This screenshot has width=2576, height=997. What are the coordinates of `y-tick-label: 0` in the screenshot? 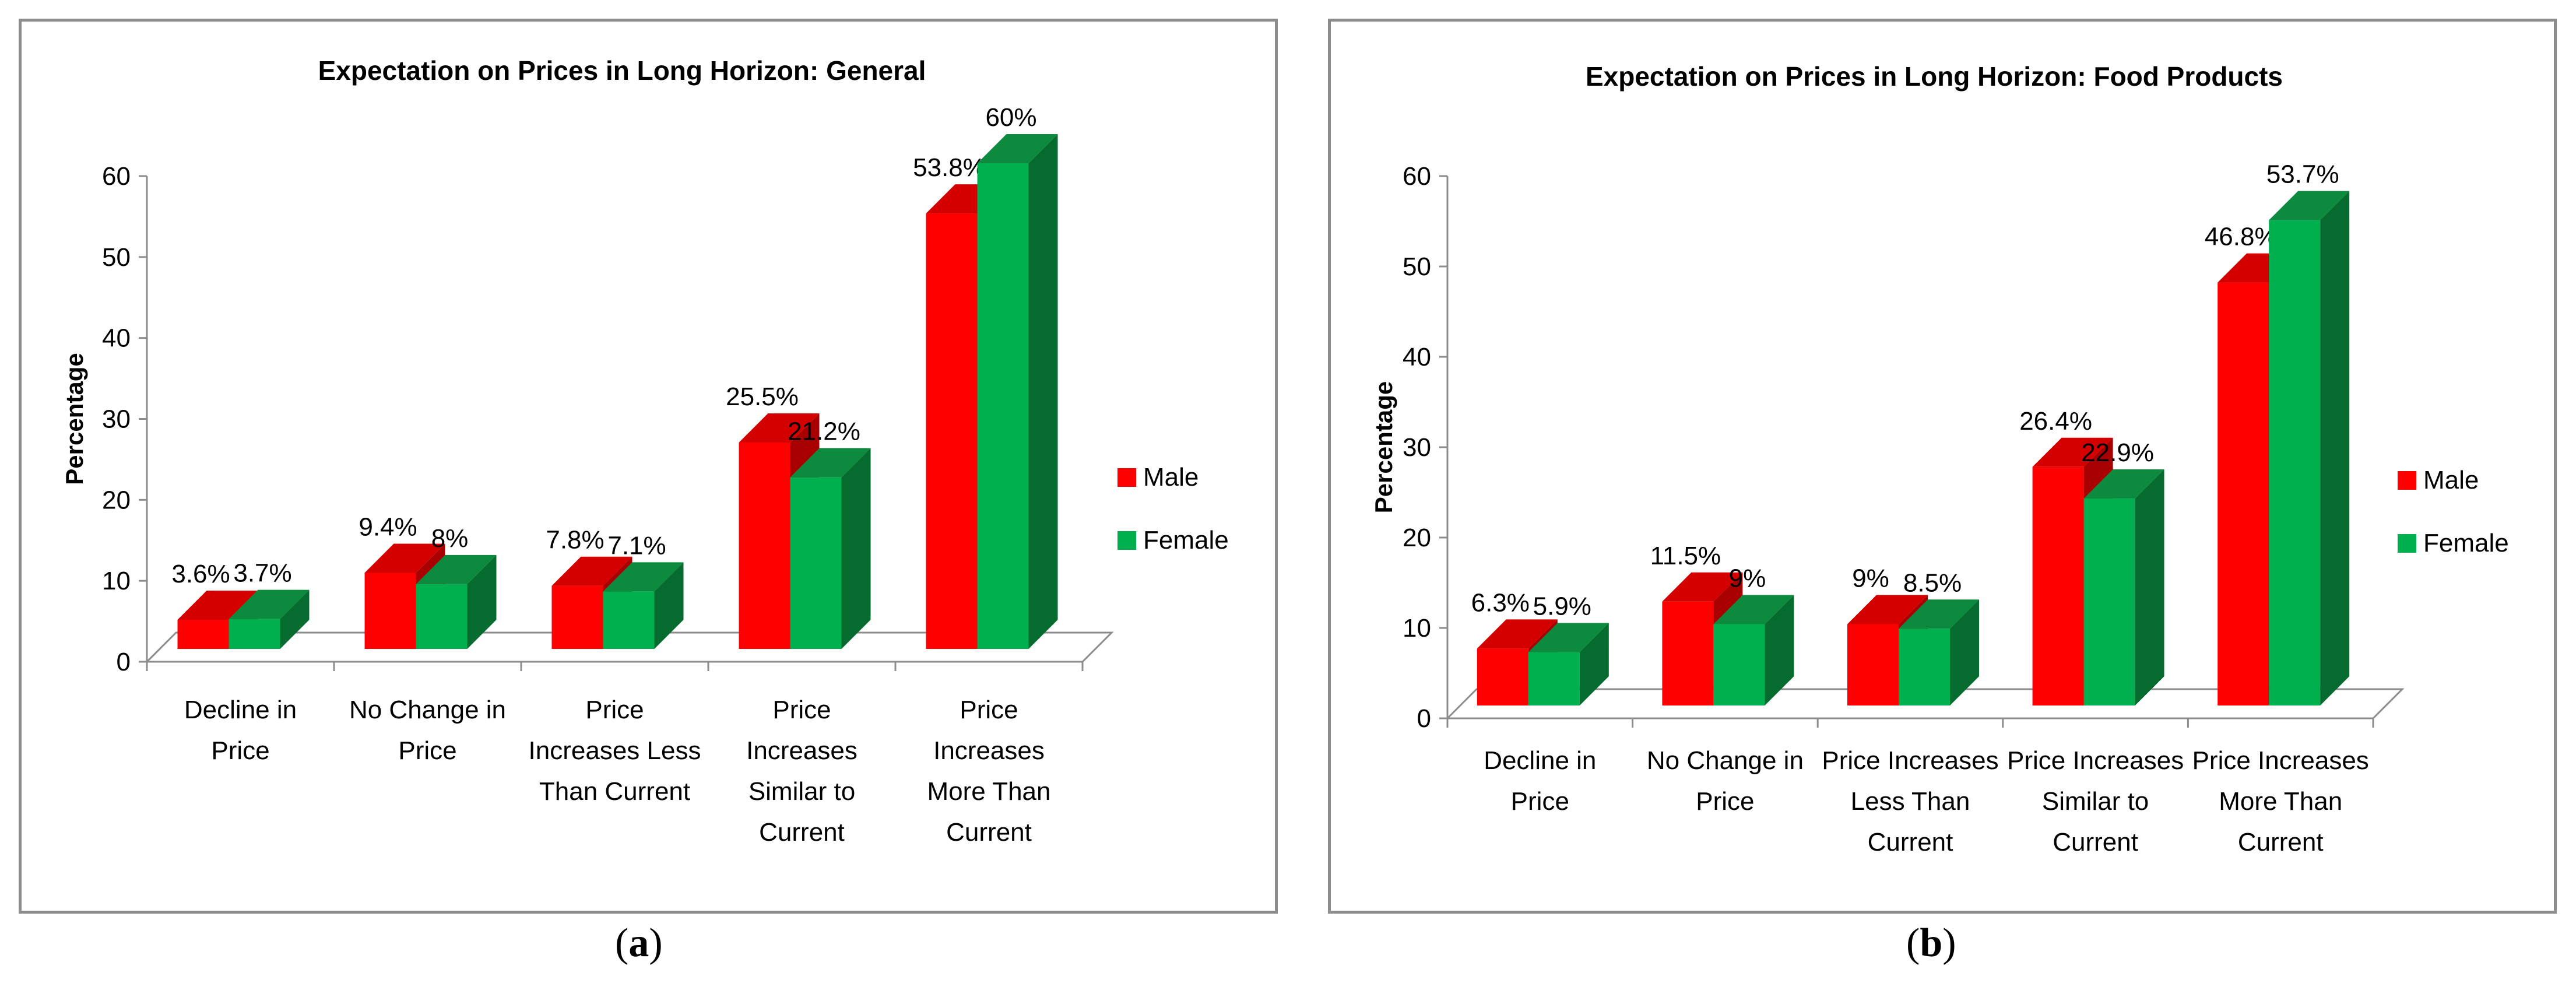 It's located at (1424, 718).